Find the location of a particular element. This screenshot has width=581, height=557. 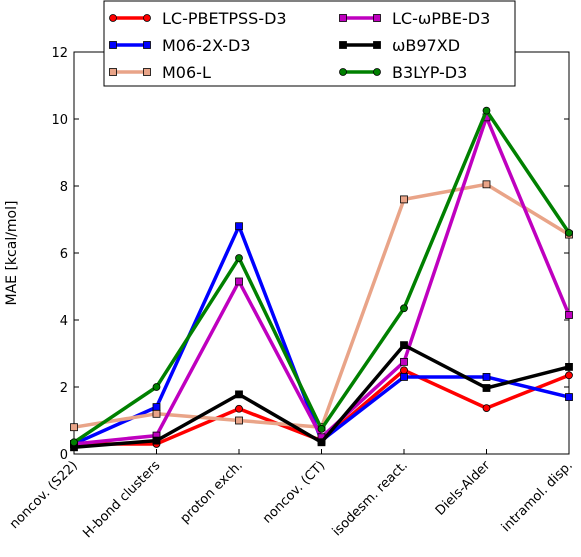

x-tick-label: H-bond clusters is located at coordinates (121, 499).